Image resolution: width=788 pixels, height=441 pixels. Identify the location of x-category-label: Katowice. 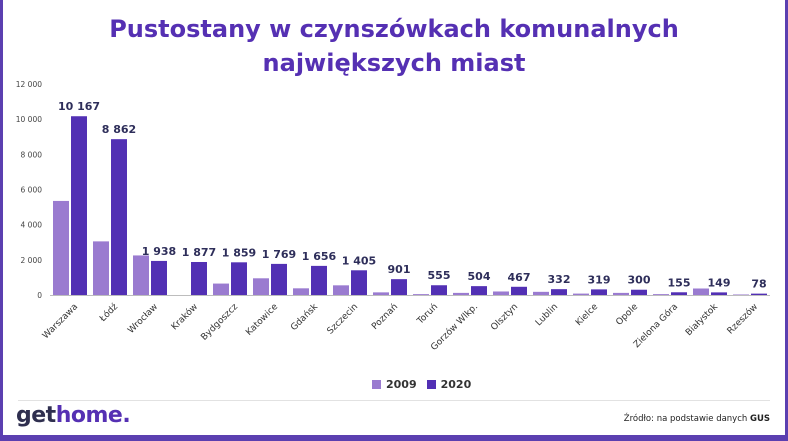
(262, 320).